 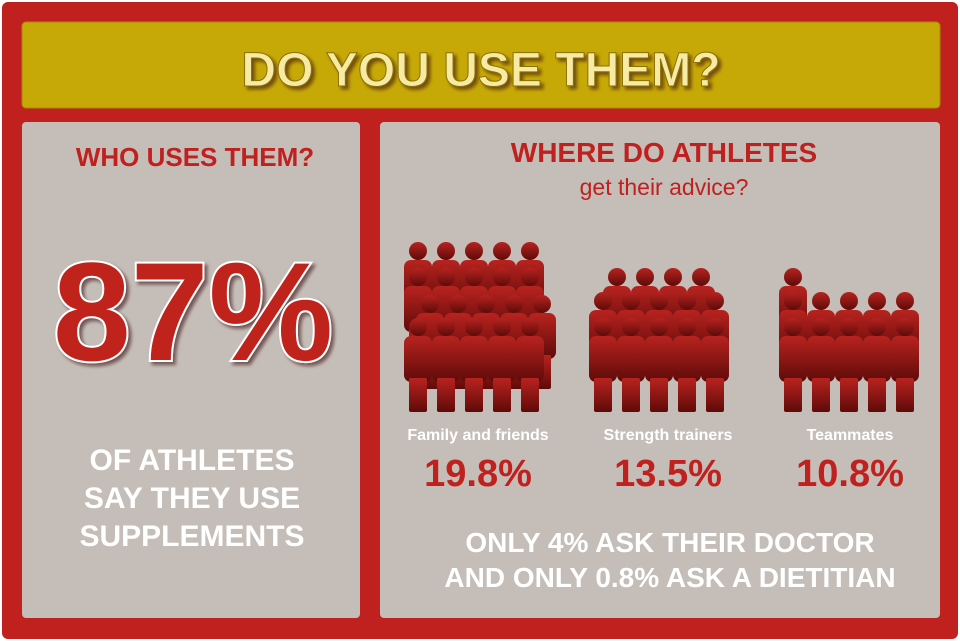 What do you see at coordinates (480, 70) in the screenshot?
I see `header-title: DO YOU USE THEM?` at bounding box center [480, 70].